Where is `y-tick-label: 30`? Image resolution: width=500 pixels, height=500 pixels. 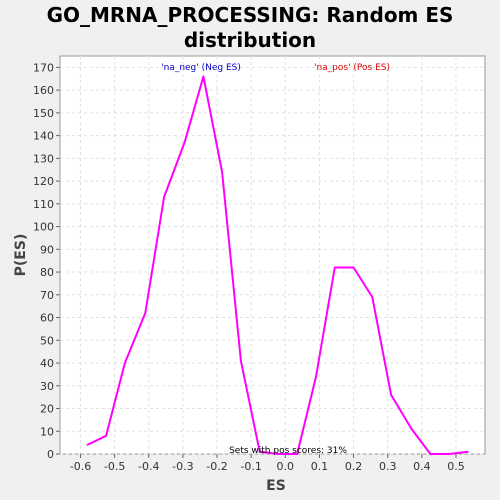
y-tick-label: 30 is located at coordinates (47, 386).